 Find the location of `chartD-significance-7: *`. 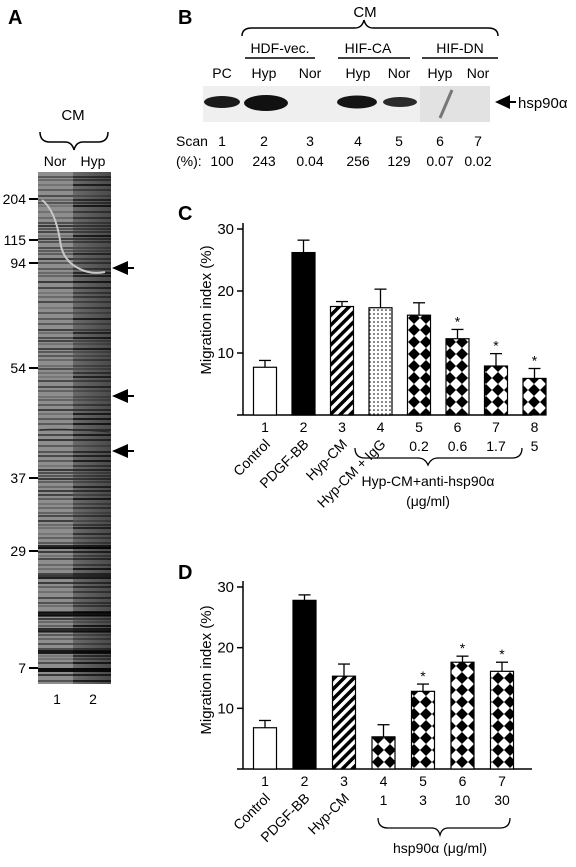

chartD-significance-7: * is located at coordinates (502, 654).